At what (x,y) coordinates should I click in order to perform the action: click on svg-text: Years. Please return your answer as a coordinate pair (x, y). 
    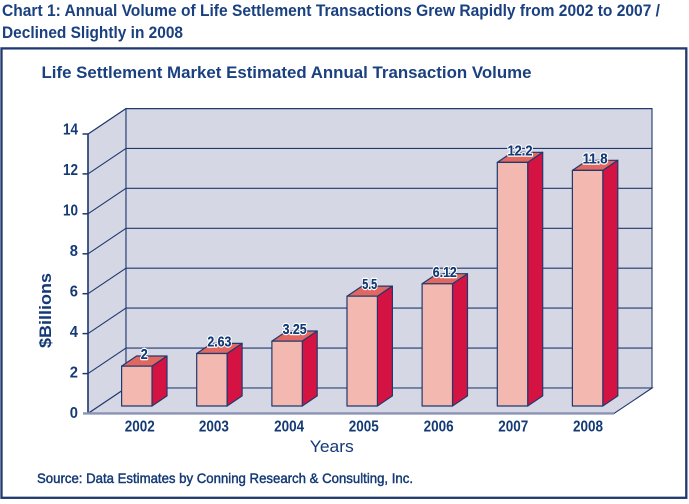
    Looking at the image, I should click on (332, 447).